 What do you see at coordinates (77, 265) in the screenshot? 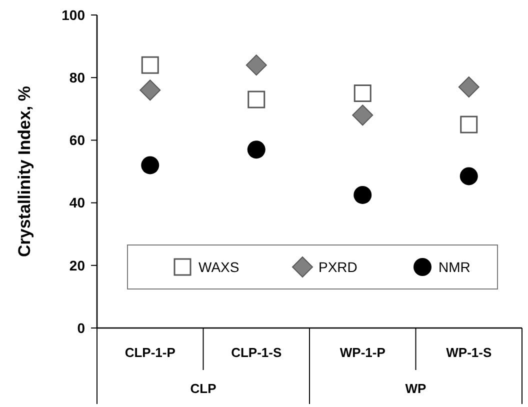
I see `y-tick-label: 20` at bounding box center [77, 265].